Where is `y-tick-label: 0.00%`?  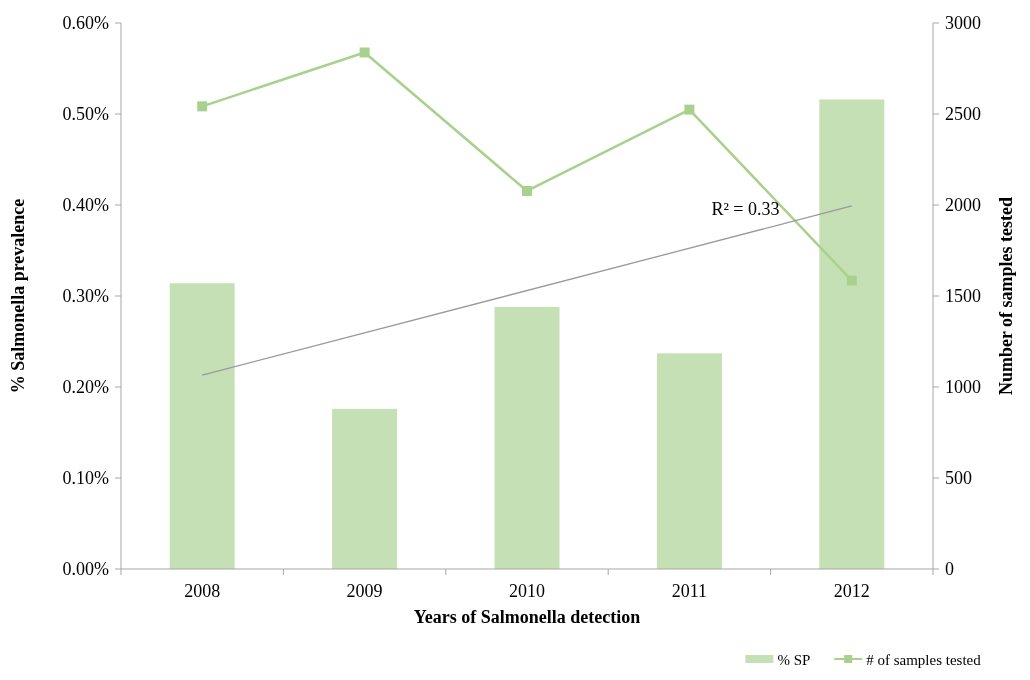 y-tick-label: 0.00% is located at coordinates (85, 569).